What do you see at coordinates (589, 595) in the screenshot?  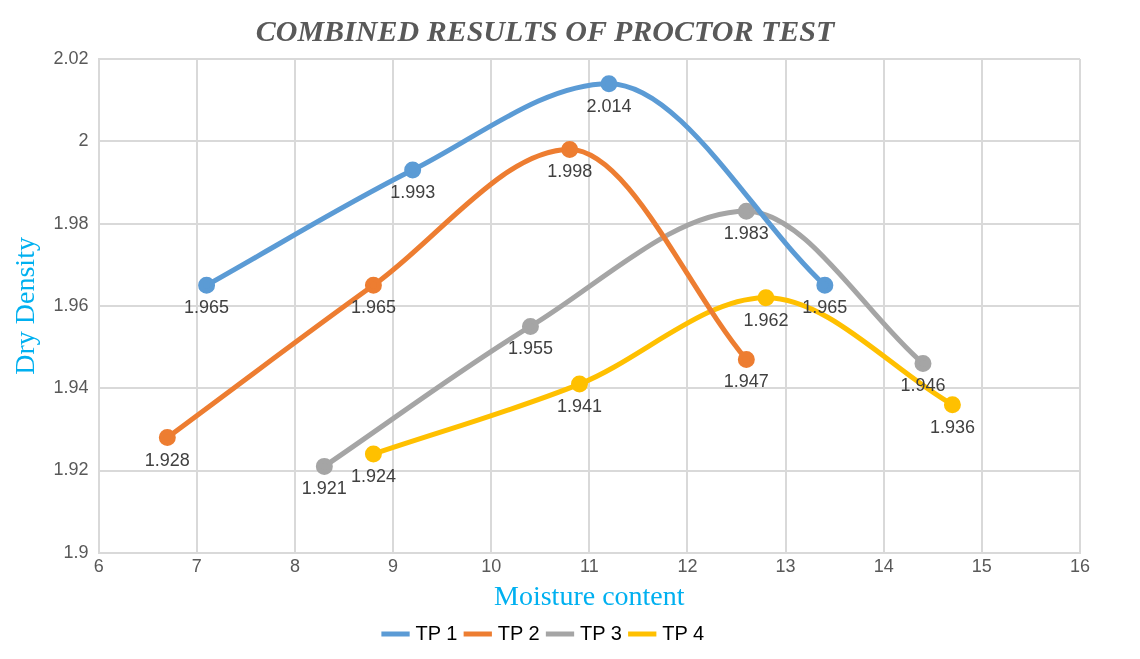 I see `x-axis-title: Moisture content` at bounding box center [589, 595].